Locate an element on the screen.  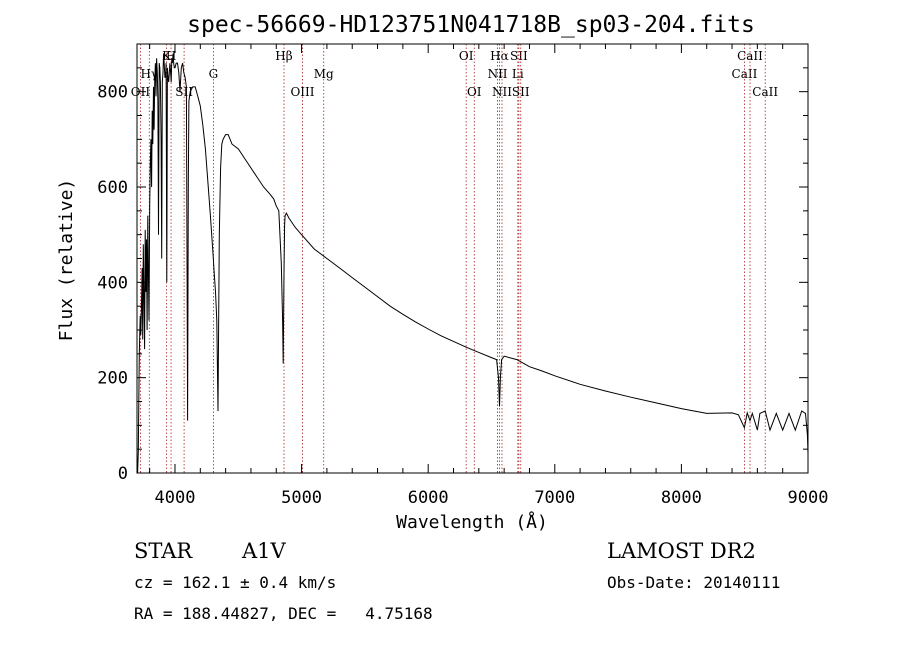
line-marker-label: OIII is located at coordinates (302, 92).